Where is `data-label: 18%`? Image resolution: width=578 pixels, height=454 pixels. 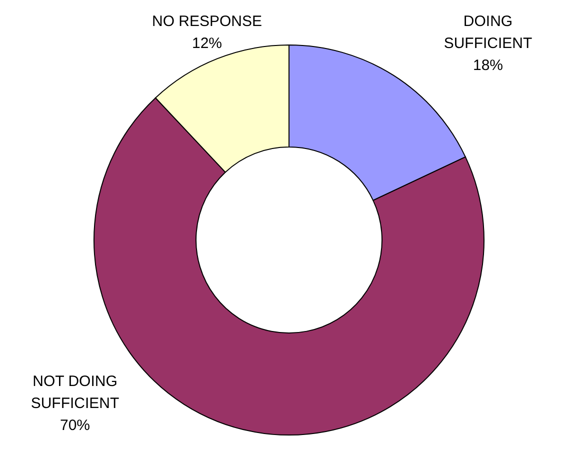
data-label: 18% is located at coordinates (488, 65).